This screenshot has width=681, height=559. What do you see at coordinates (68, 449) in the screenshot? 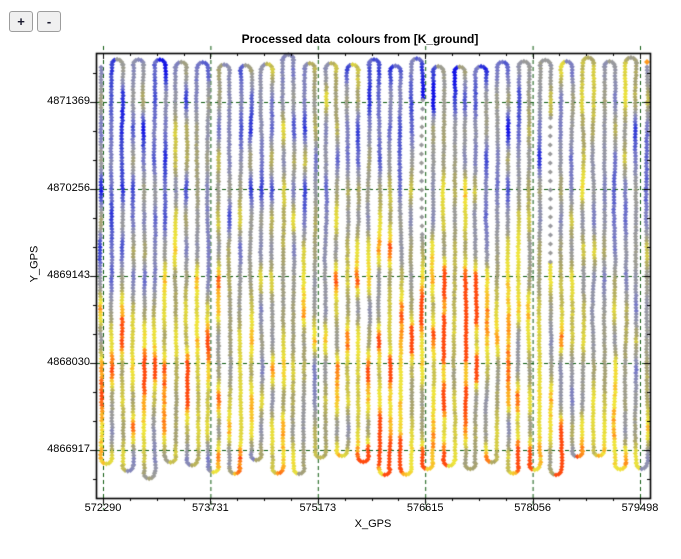
I see `y-tick-label: 4866917` at bounding box center [68, 449].